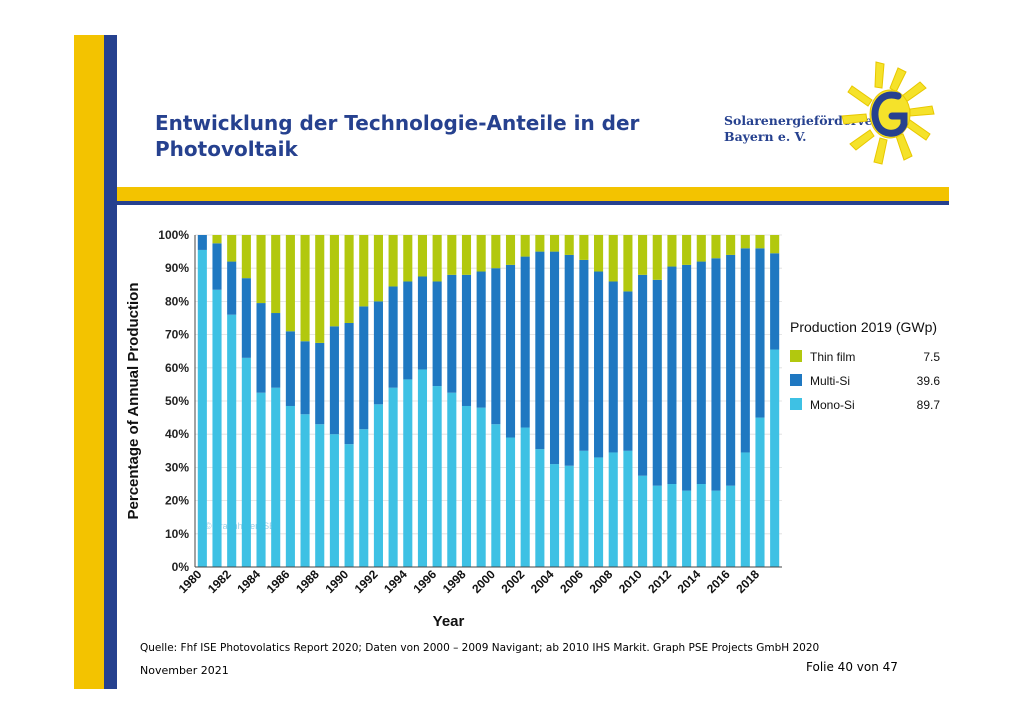 This screenshot has width=1024, height=724. I want to click on x-tick-label: 2006, so click(571, 581).